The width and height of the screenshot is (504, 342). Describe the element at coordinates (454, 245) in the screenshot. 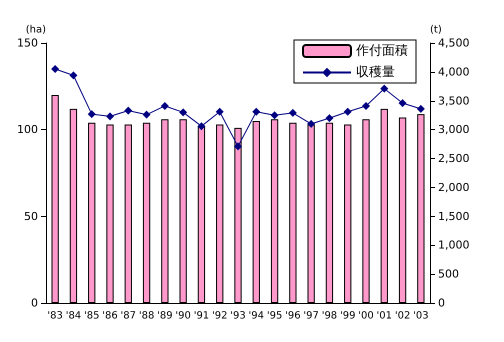

I see `y2-tick-label: 1,000` at that location.